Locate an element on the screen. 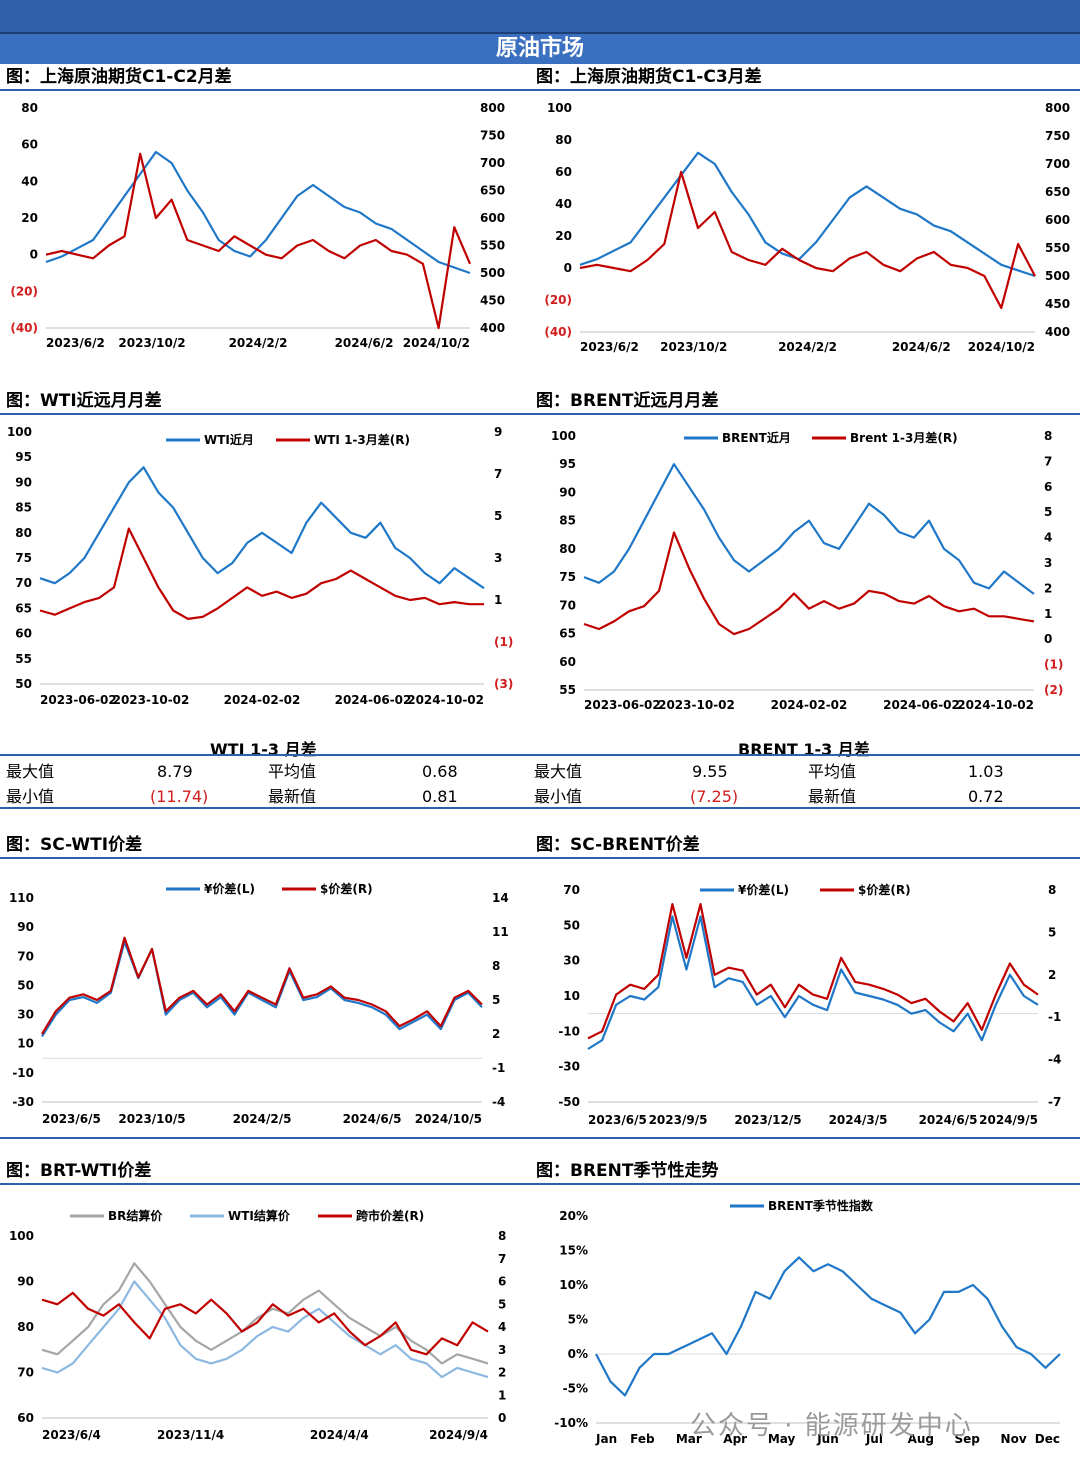 The image size is (1080, 1466). x-tick-label: 2024/6/5 is located at coordinates (372, 1119).